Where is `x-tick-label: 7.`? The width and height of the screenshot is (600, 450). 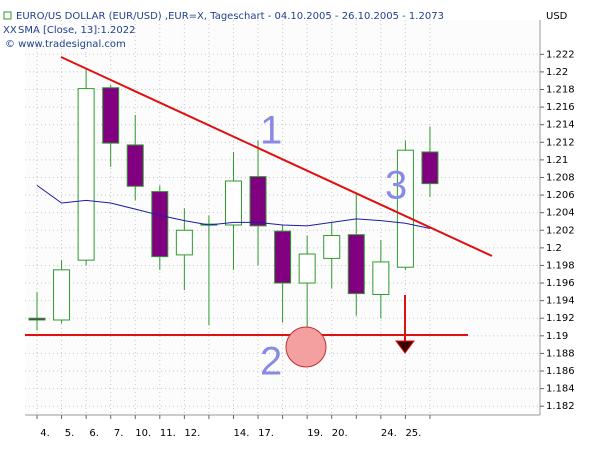
x-tick-label: 7. is located at coordinates (119, 433).